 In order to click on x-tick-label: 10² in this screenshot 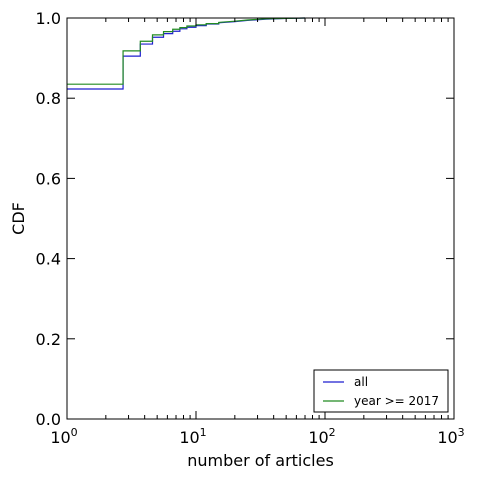, I will do `click(321, 436)`.